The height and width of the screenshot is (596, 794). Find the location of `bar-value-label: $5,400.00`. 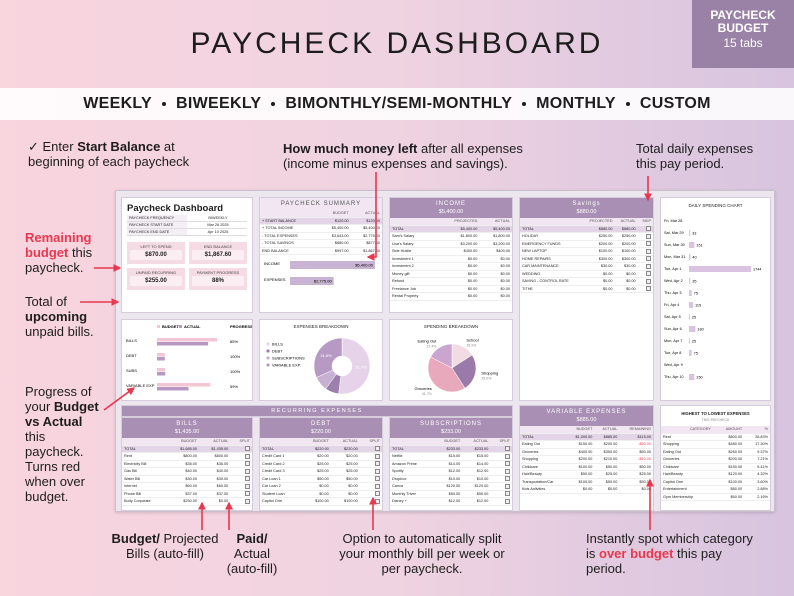

bar-value-label: $5,400.00 is located at coordinates (364, 265).